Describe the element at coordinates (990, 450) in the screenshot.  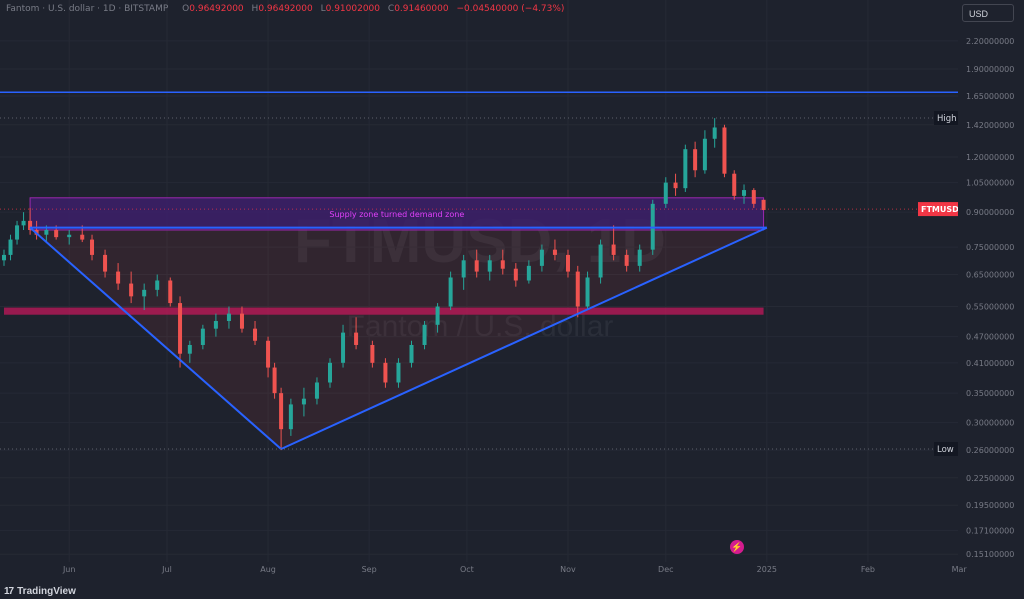
I see `price-tick-label: 0.26000000` at that location.